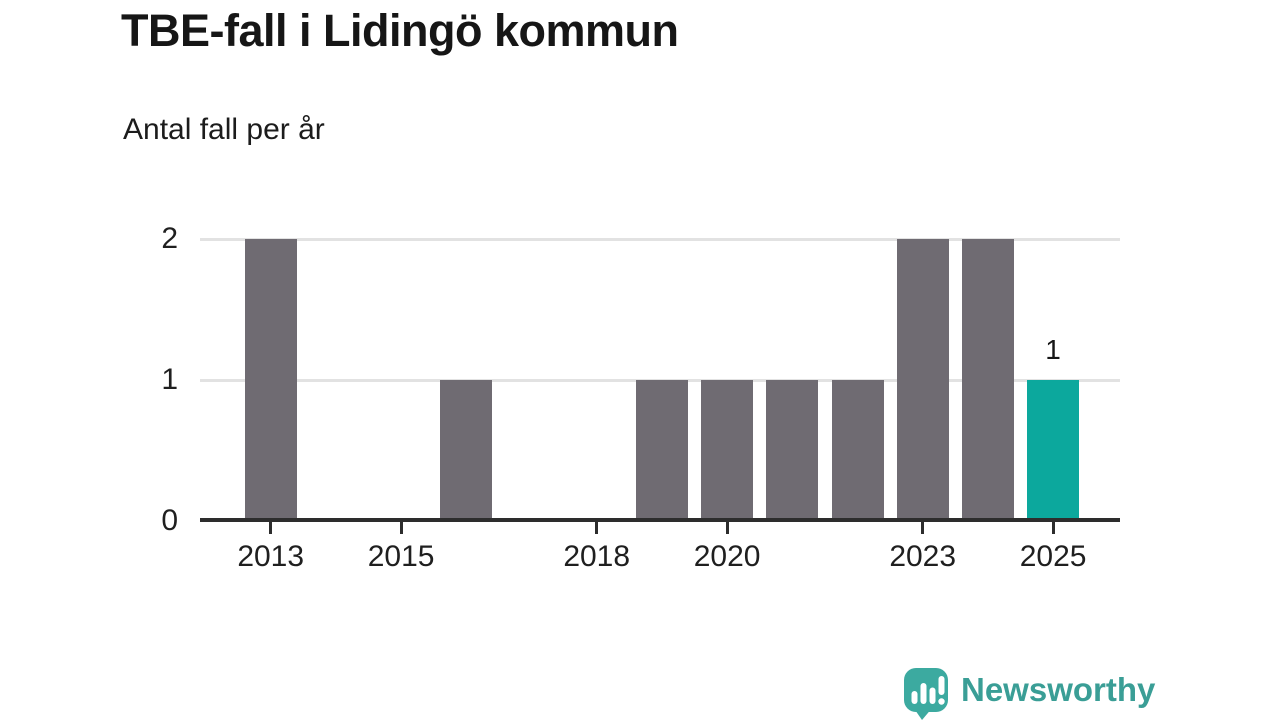  What do you see at coordinates (271, 527) in the screenshot?
I see `x-axis-tick-2013` at bounding box center [271, 527].